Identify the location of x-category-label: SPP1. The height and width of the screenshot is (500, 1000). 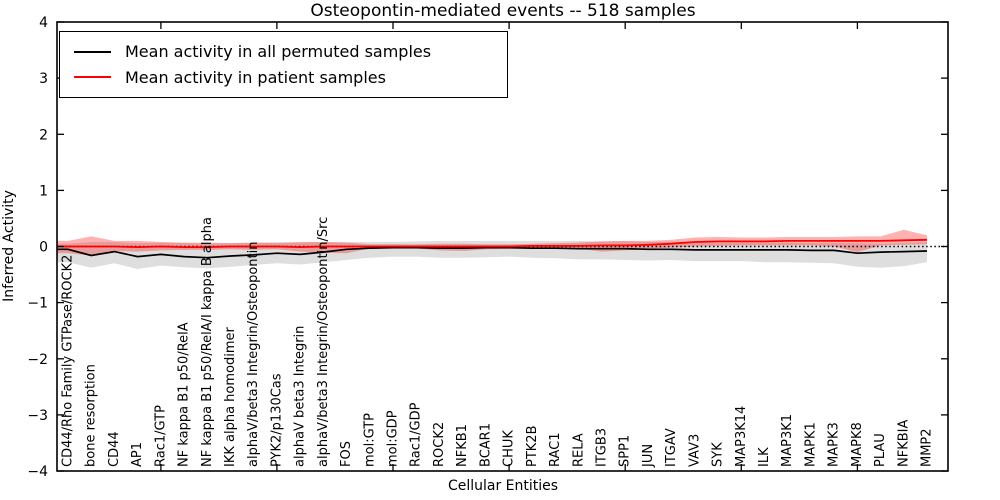
(625, 451).